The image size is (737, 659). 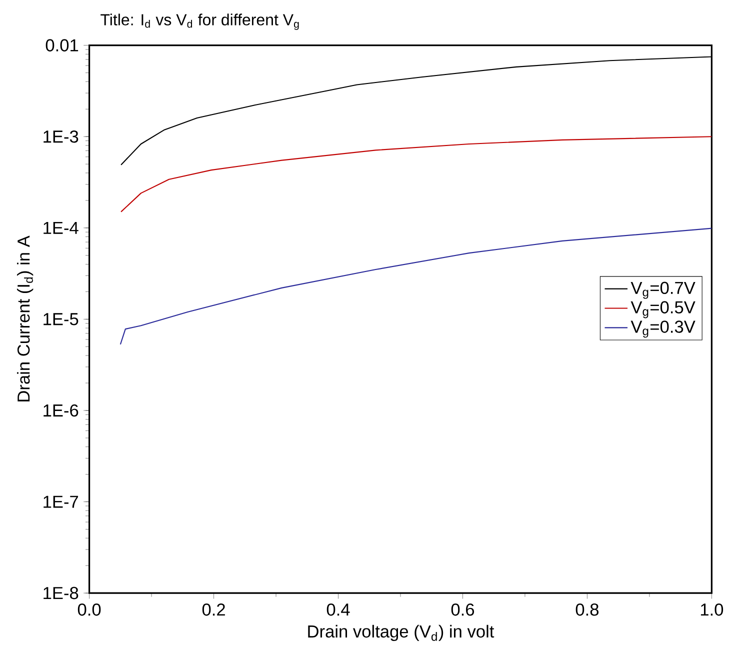 What do you see at coordinates (199, 22) in the screenshot?
I see `chart-title: Title: I$_{d}$ vs V$_{d}$ for different V$_{g}$` at bounding box center [199, 22].